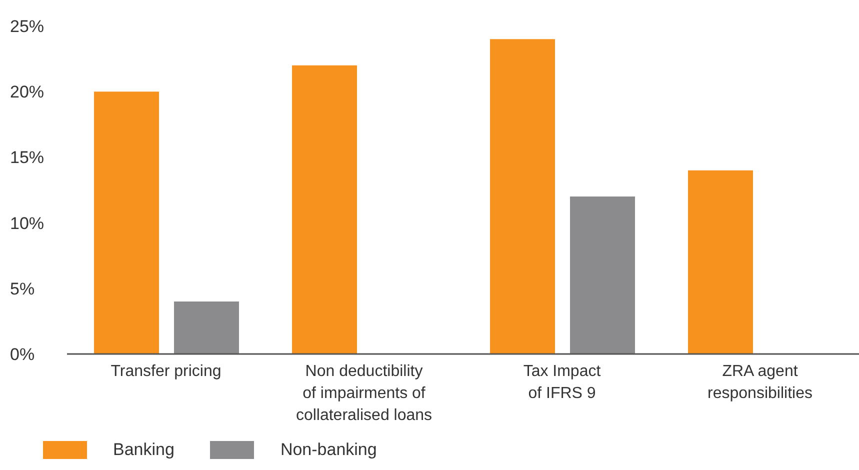 The height and width of the screenshot is (470, 859). I want to click on x-tick-label: Tax Impact of IFRS 9, so click(562, 382).